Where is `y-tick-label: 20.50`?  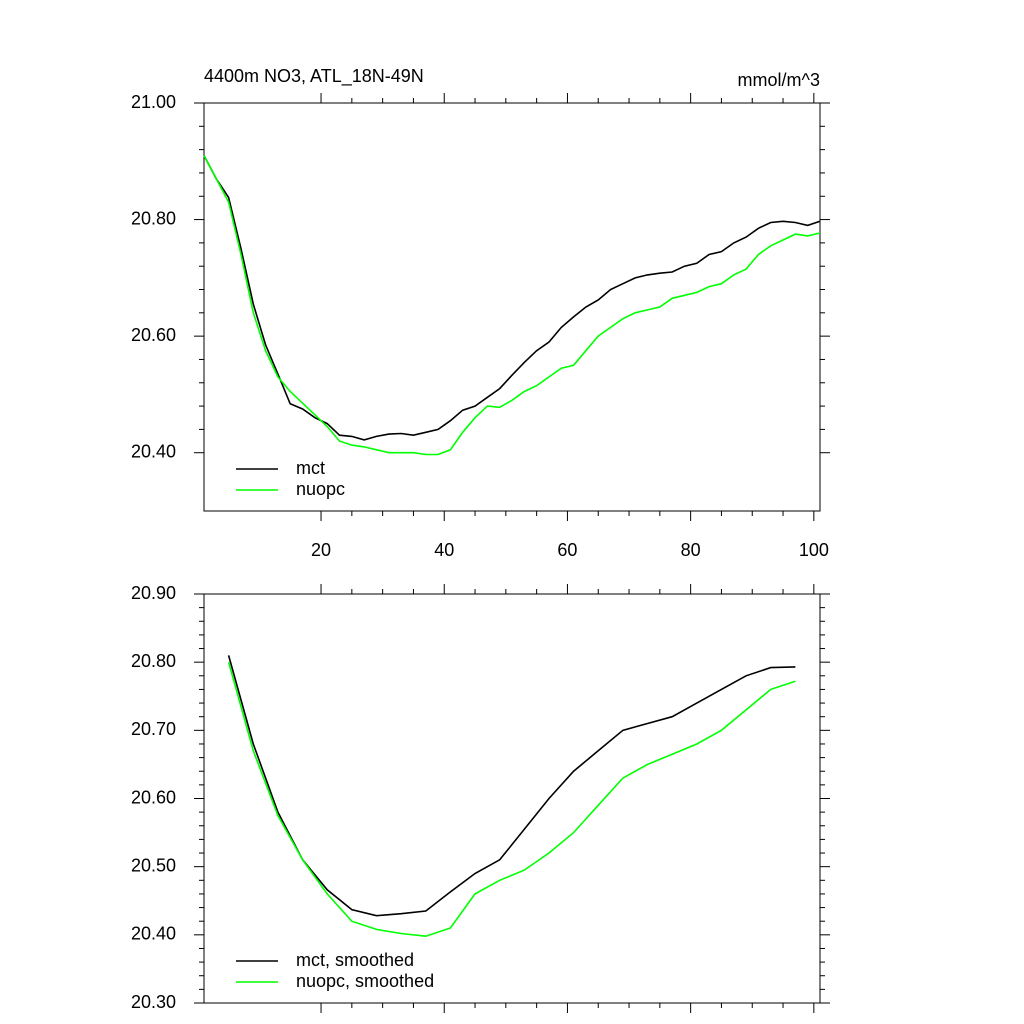 y-tick-label: 20.50 is located at coordinates (153, 865).